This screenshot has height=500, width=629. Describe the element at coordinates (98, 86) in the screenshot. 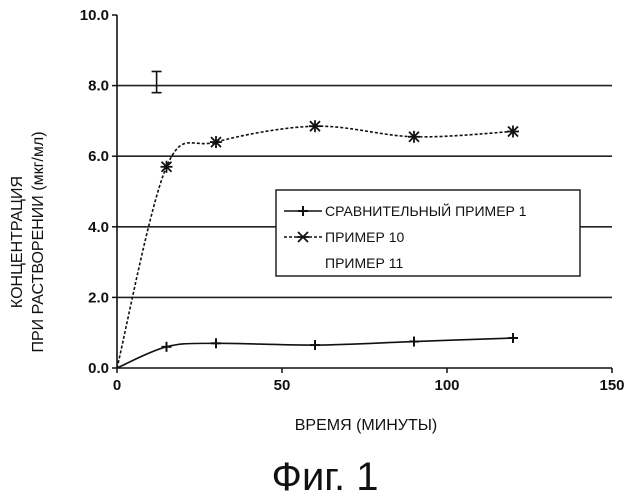

I see `y-tick-label-8: 8.0` at that location.